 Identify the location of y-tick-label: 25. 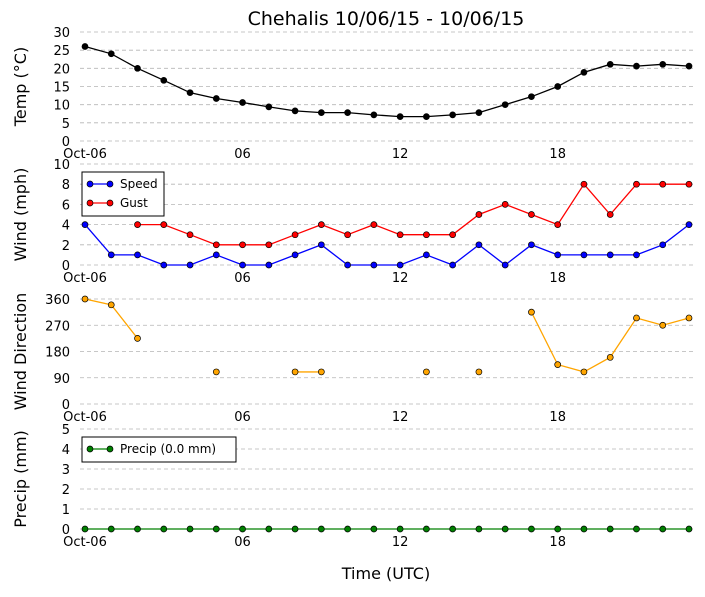
(61, 51).